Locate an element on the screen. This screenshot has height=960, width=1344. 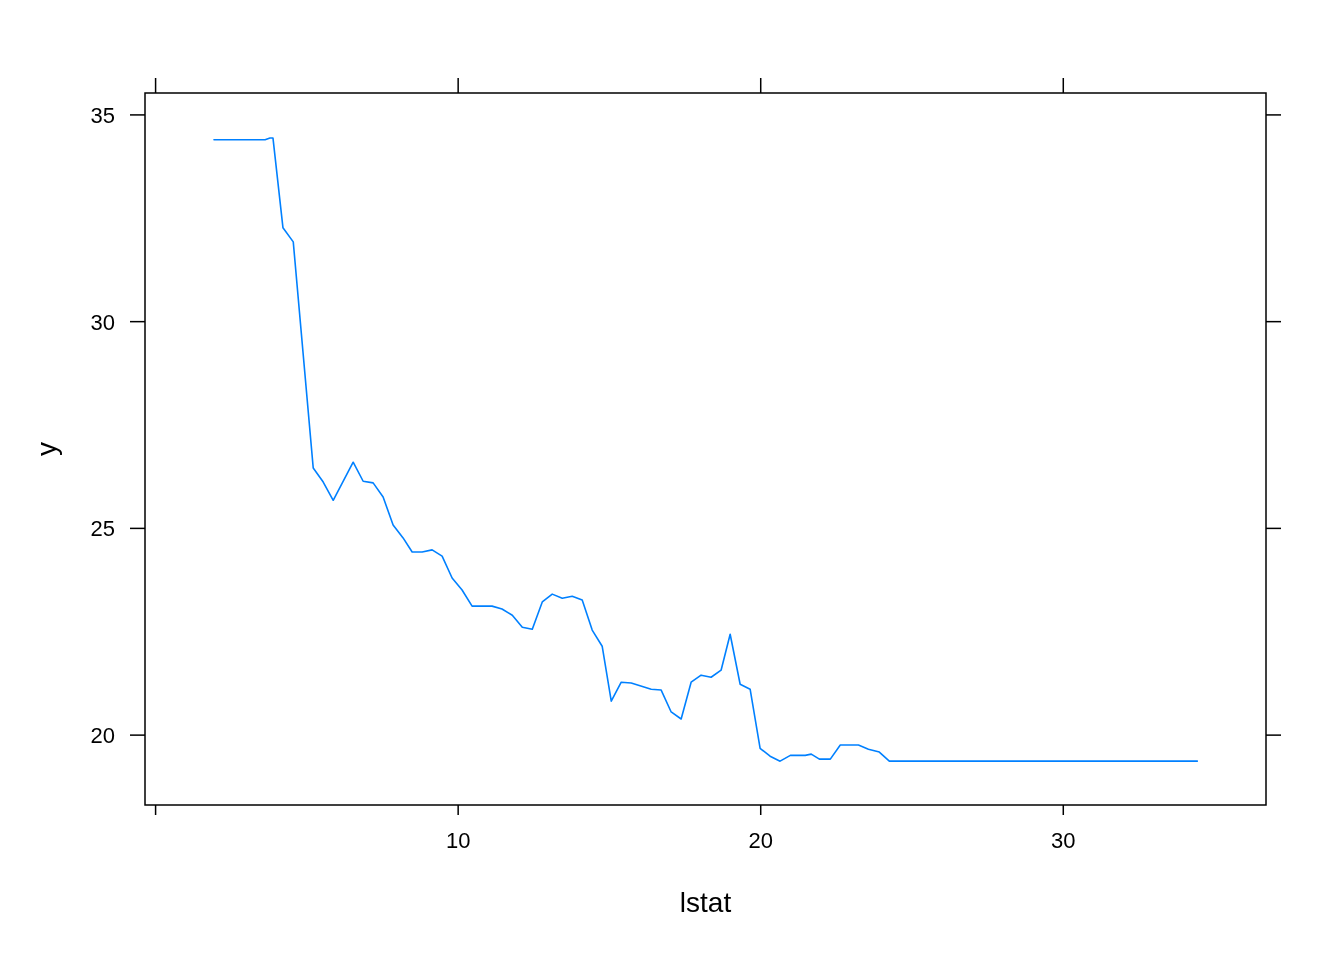
y-axis-title: y is located at coordinates (46, 449).